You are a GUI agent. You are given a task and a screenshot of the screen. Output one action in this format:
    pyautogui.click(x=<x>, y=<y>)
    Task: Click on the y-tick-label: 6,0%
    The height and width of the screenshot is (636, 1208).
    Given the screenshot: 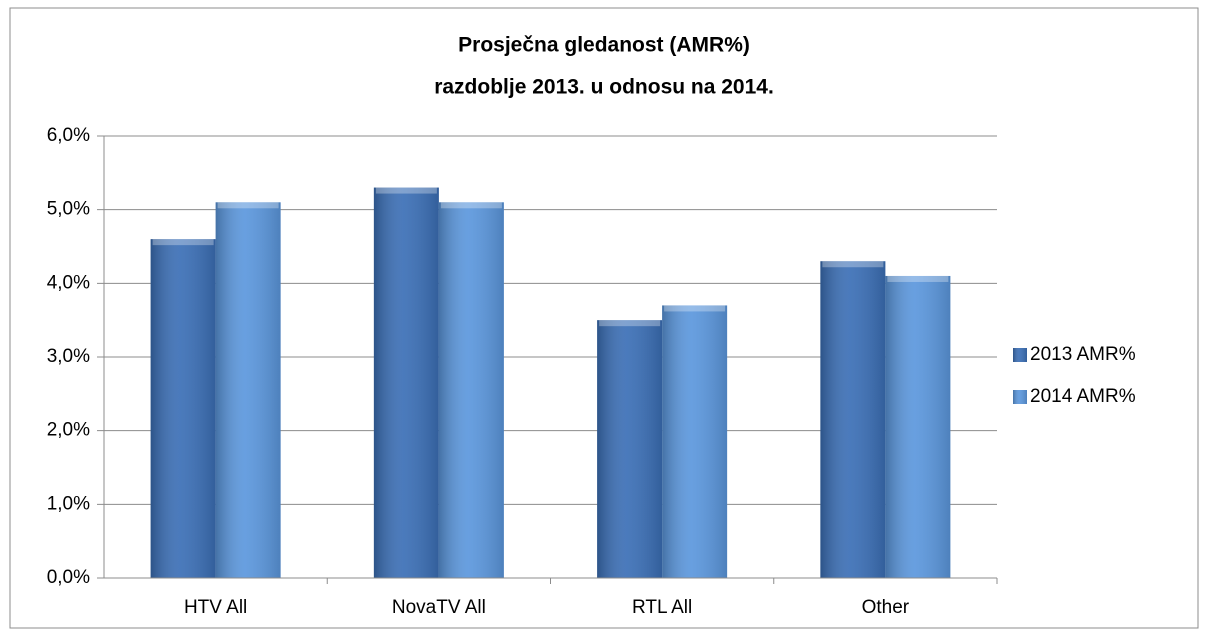 What is the action you would take?
    pyautogui.click(x=68, y=135)
    